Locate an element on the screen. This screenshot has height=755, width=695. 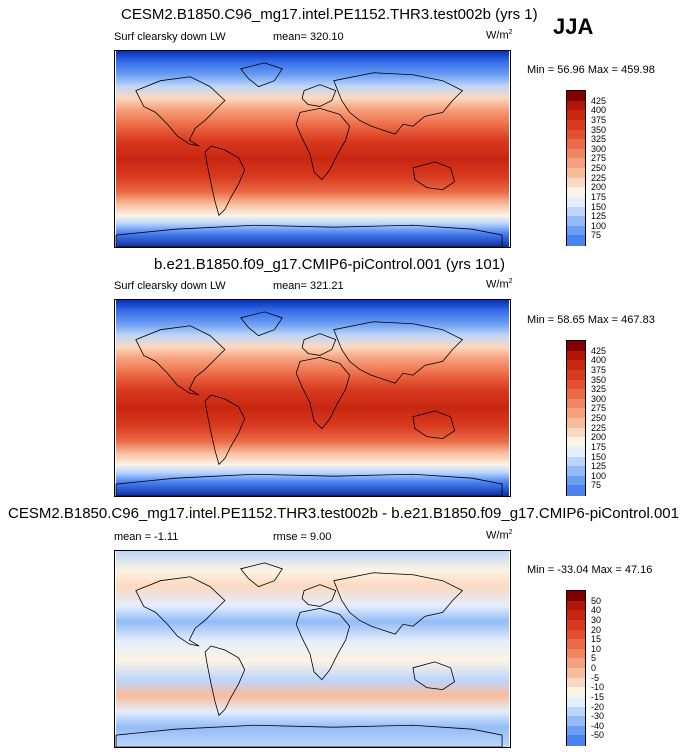
colorbar-tick-label: 15 is located at coordinates (596, 639).